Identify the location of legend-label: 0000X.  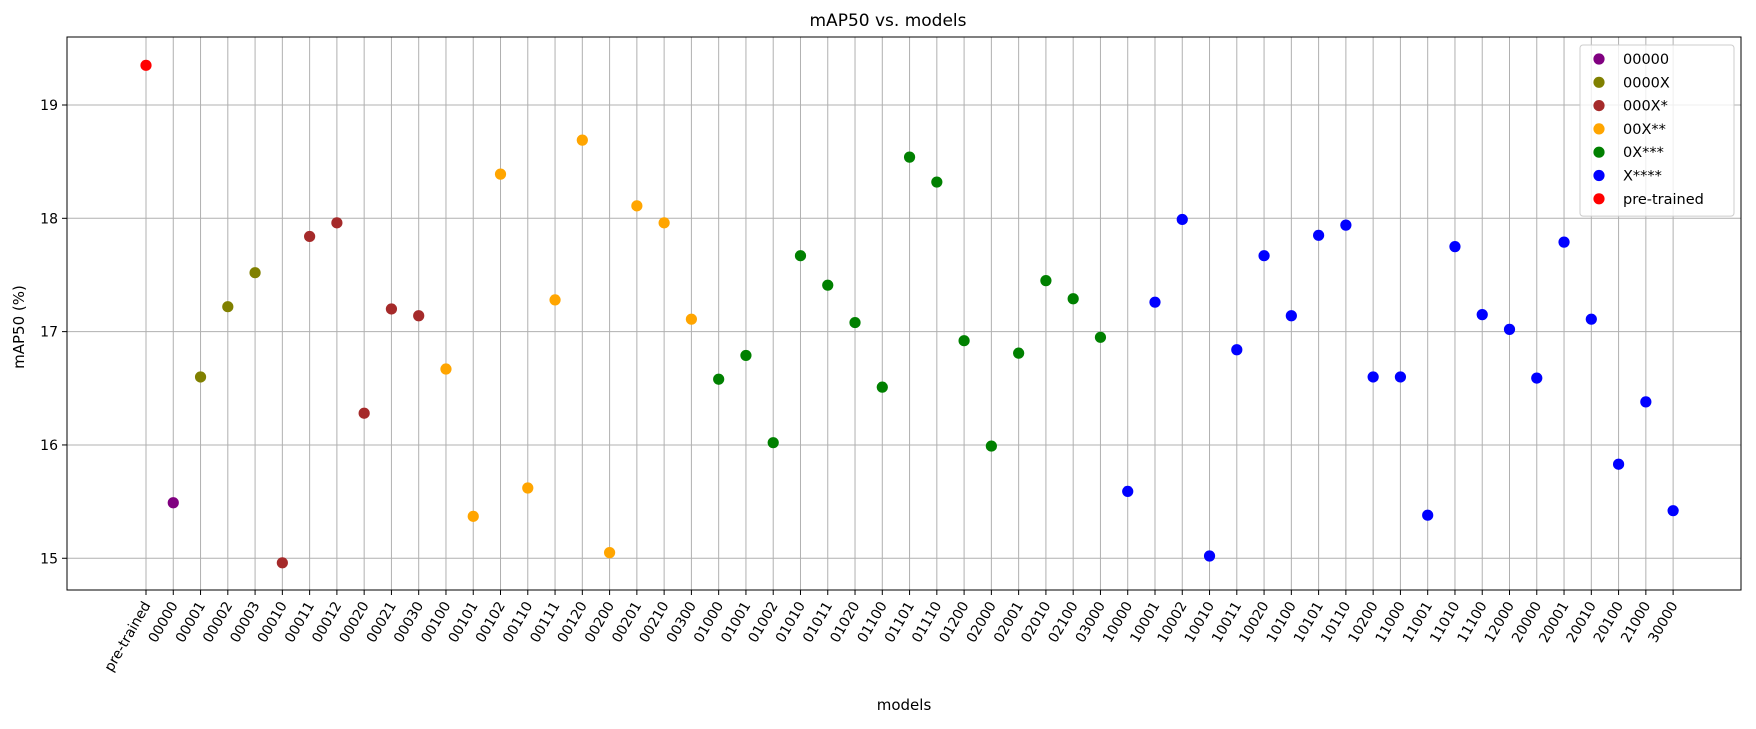
(1646, 83).